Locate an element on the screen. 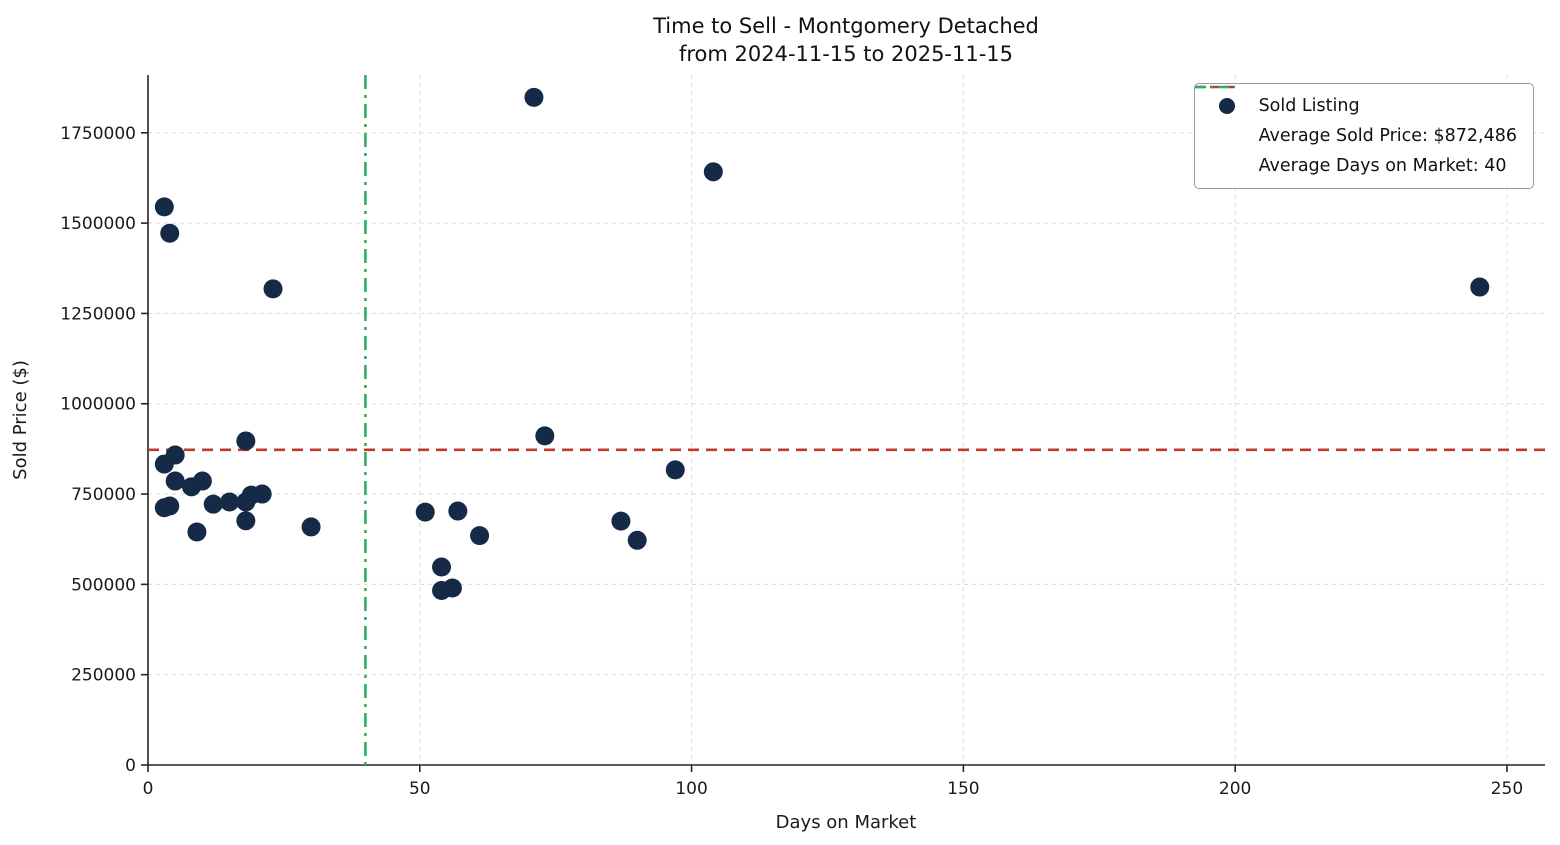  chart-title-line2: from 2024-11-15 to 2025-11-15 is located at coordinates (846, 54).